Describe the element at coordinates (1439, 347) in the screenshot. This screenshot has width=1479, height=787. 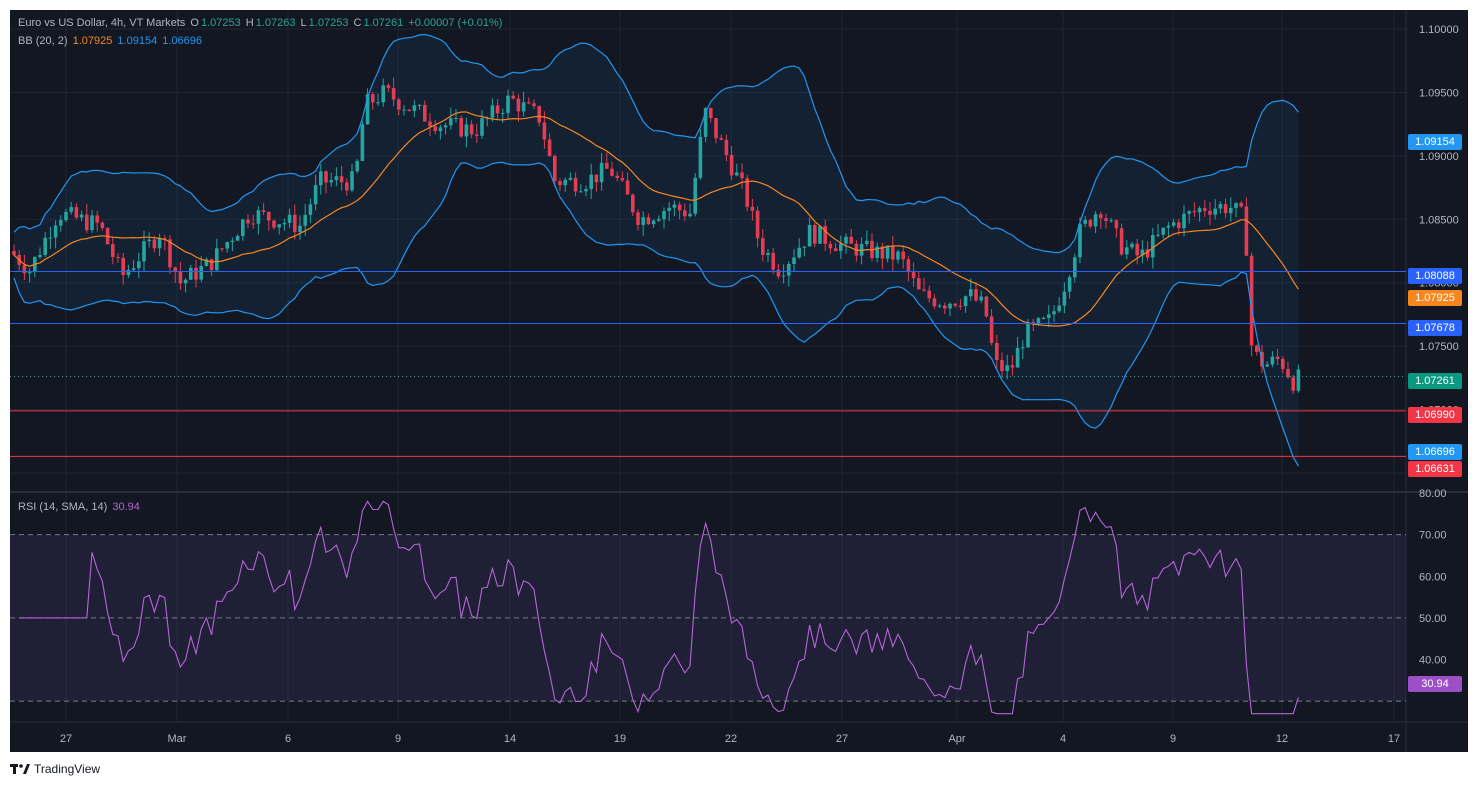
I see `price-axis-label: 1.07500` at that location.